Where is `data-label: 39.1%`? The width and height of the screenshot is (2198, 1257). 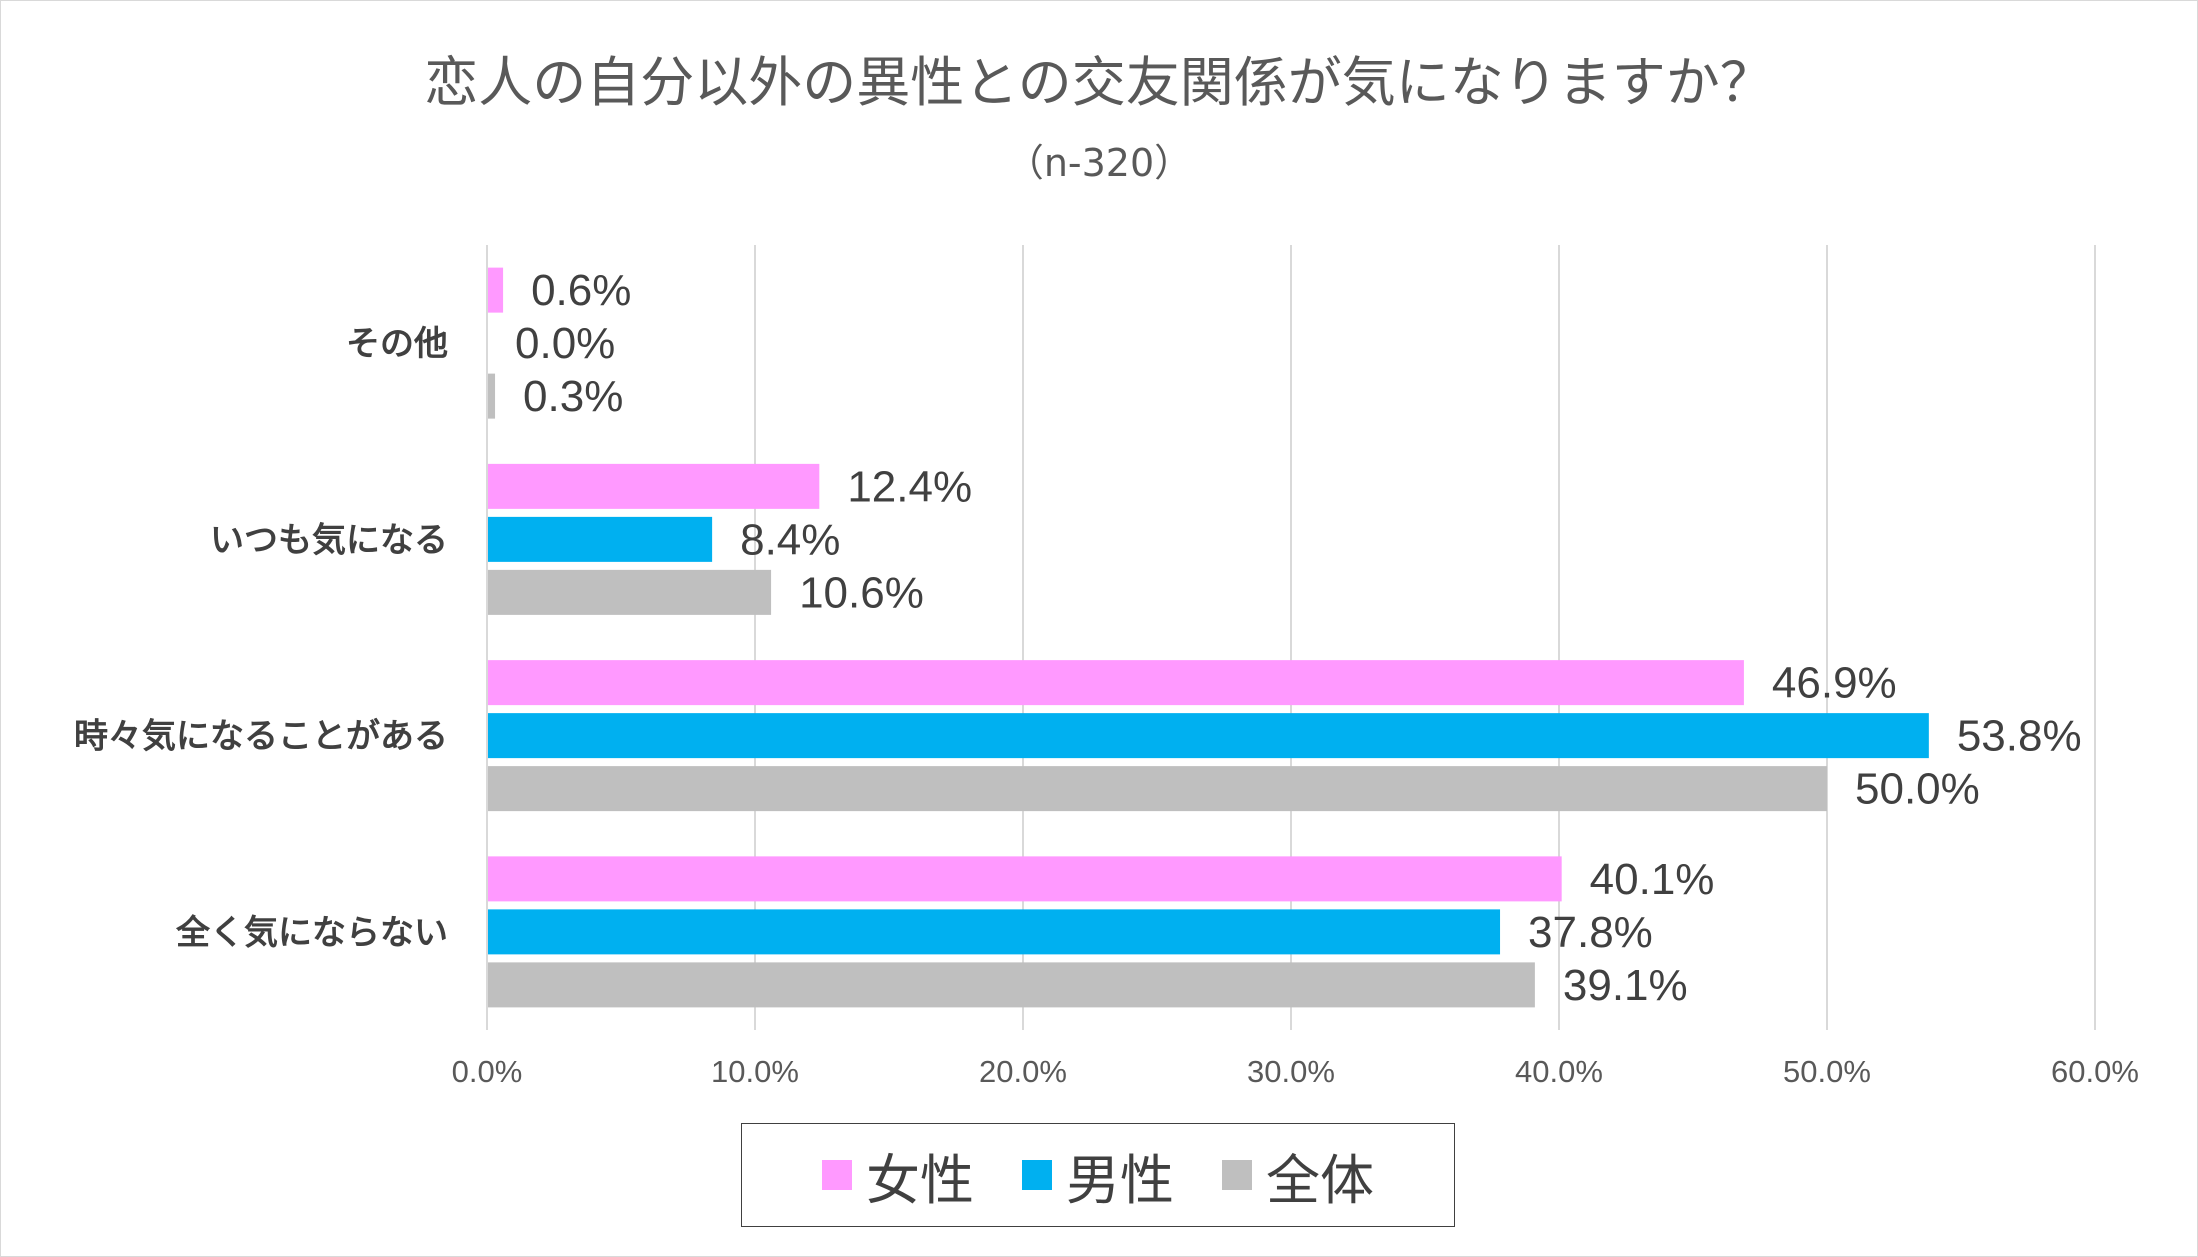 data-label: 39.1% is located at coordinates (1625, 985).